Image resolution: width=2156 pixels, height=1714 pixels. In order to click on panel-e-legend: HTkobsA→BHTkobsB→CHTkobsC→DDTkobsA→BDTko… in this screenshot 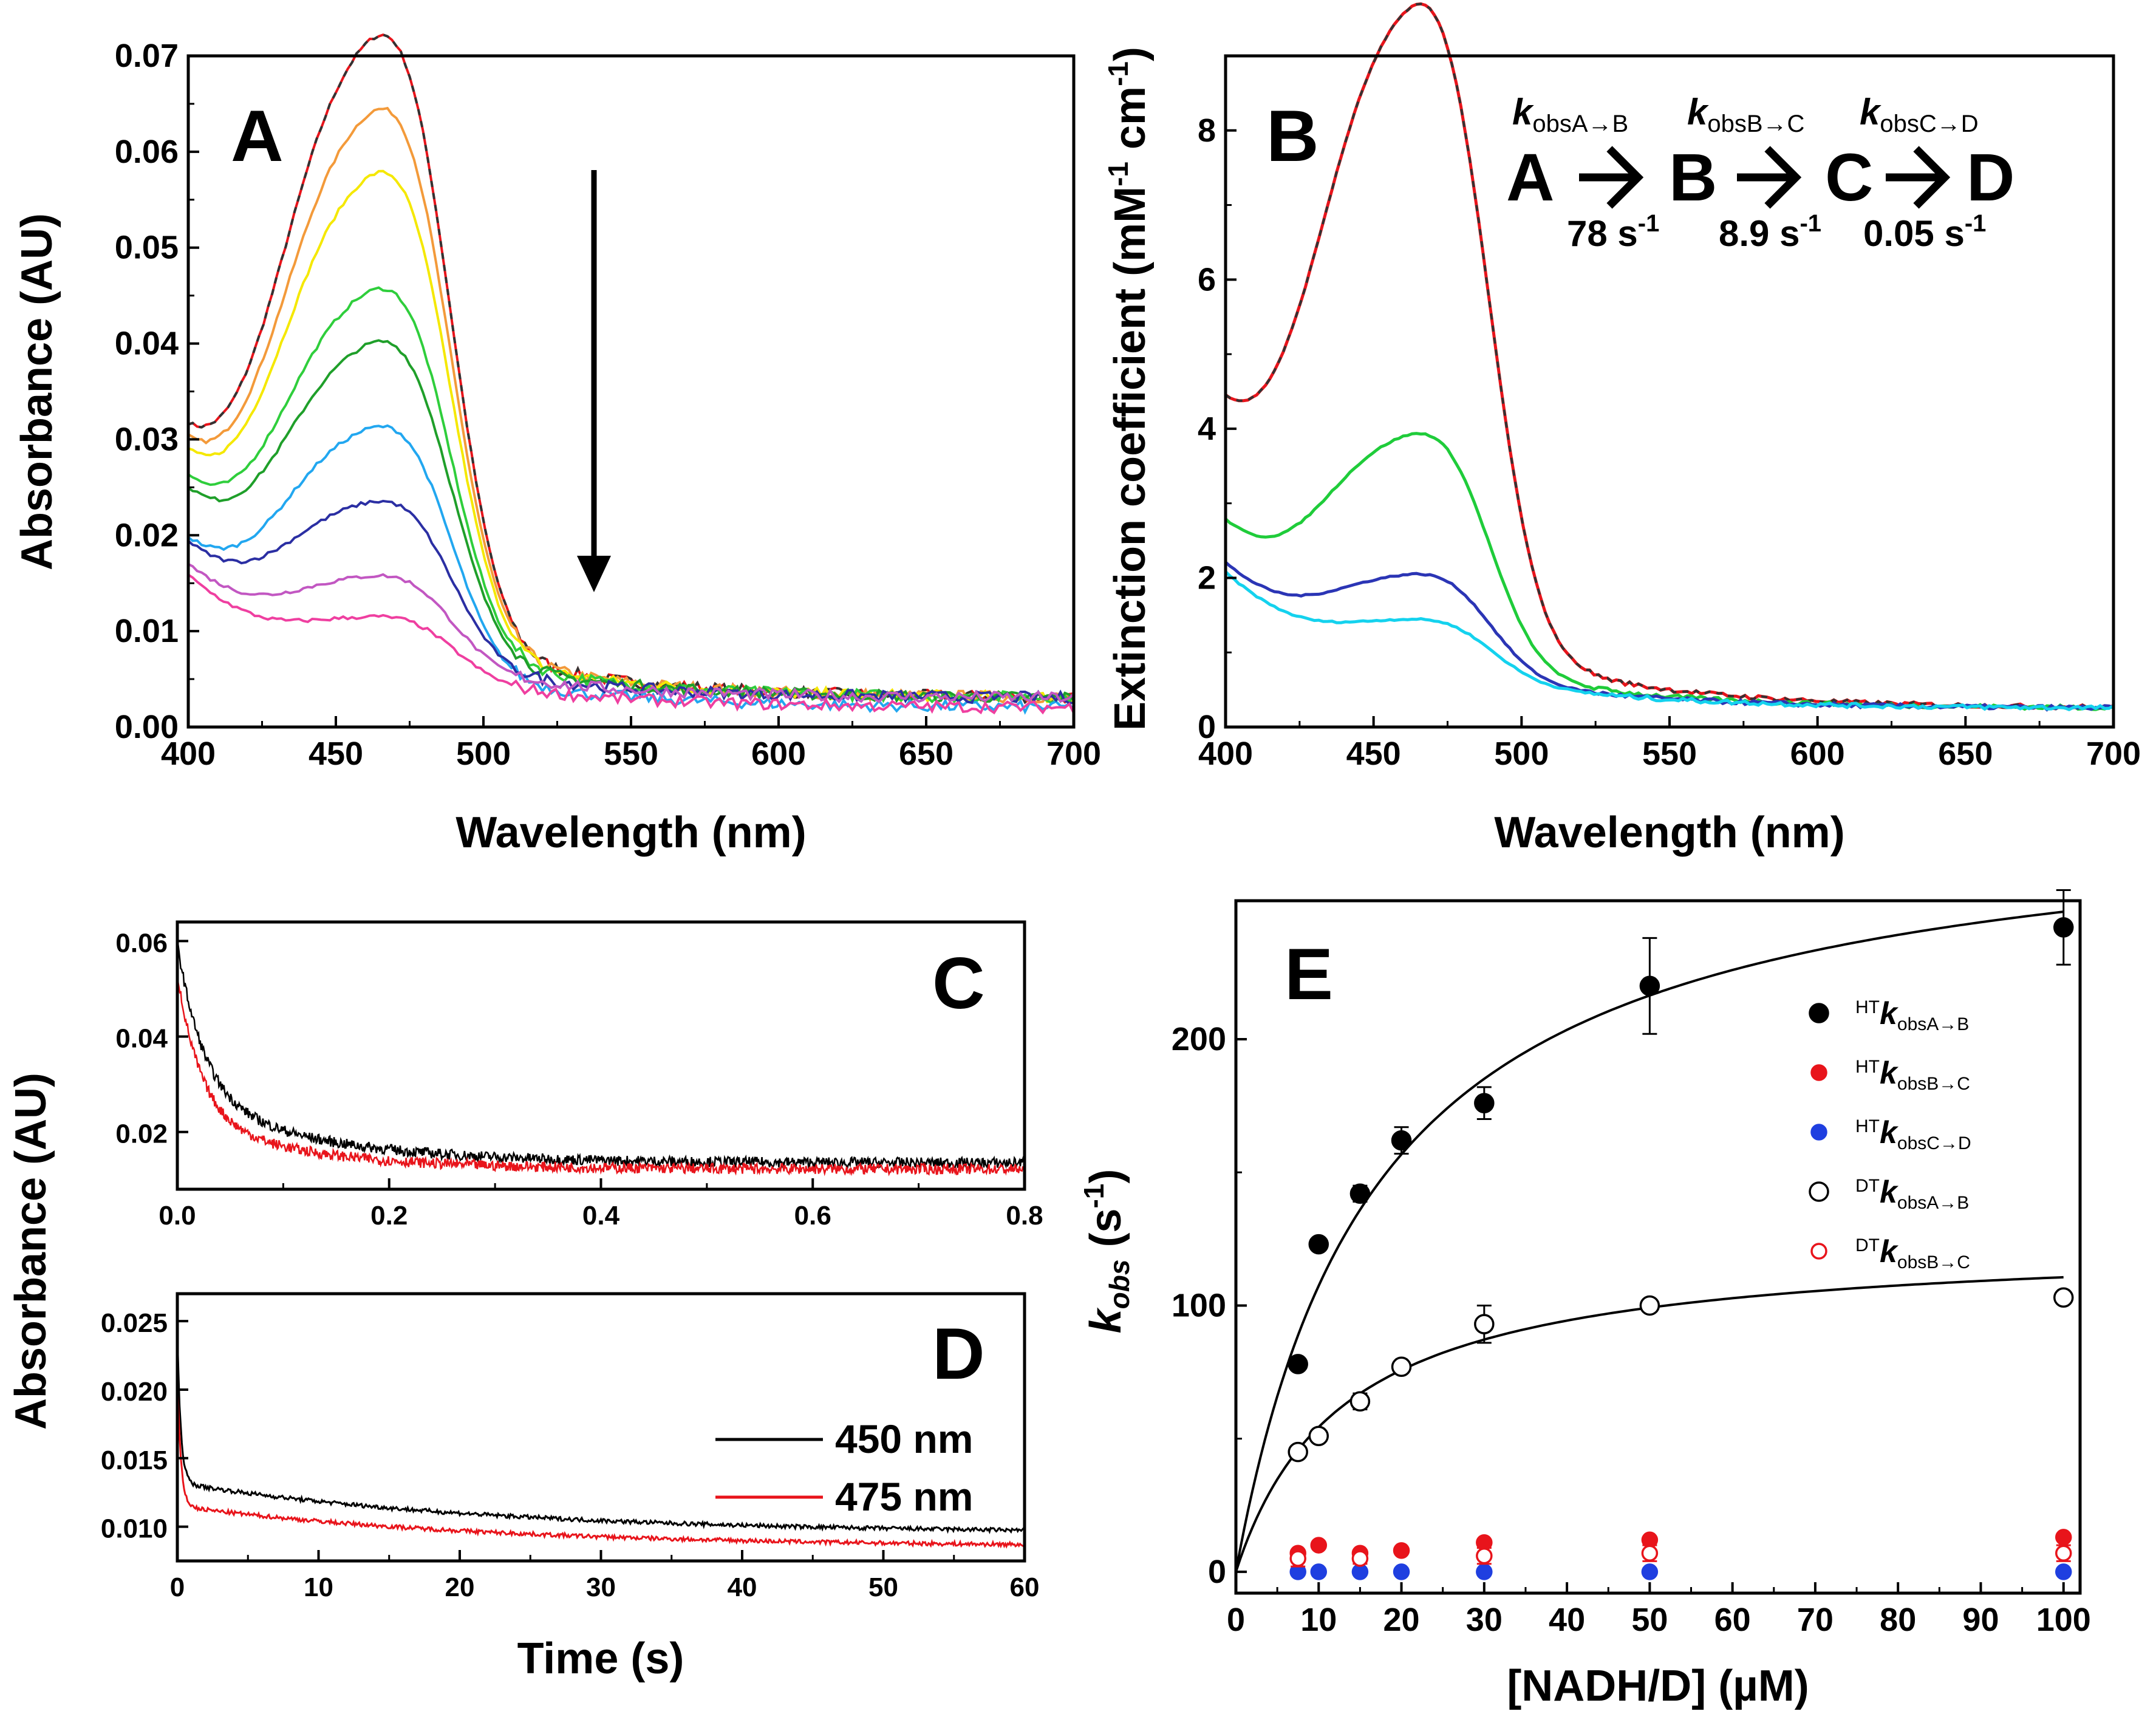, I will do `click(1890, 1134)`.